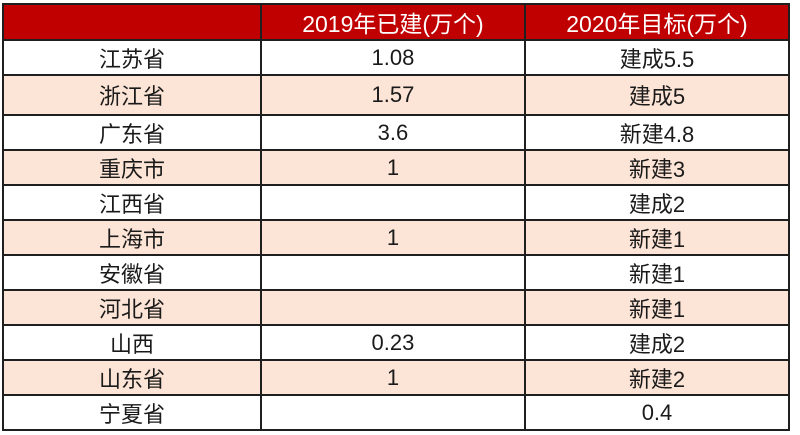  I want to click on target-2020-cell: 建成5, so click(657, 95).